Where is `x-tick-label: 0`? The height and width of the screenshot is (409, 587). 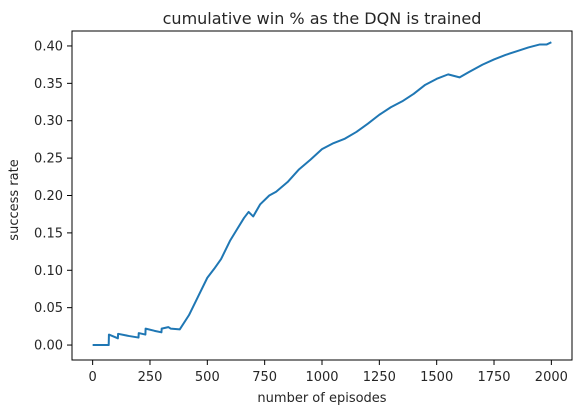 x-tick-label: 0 is located at coordinates (93, 377).